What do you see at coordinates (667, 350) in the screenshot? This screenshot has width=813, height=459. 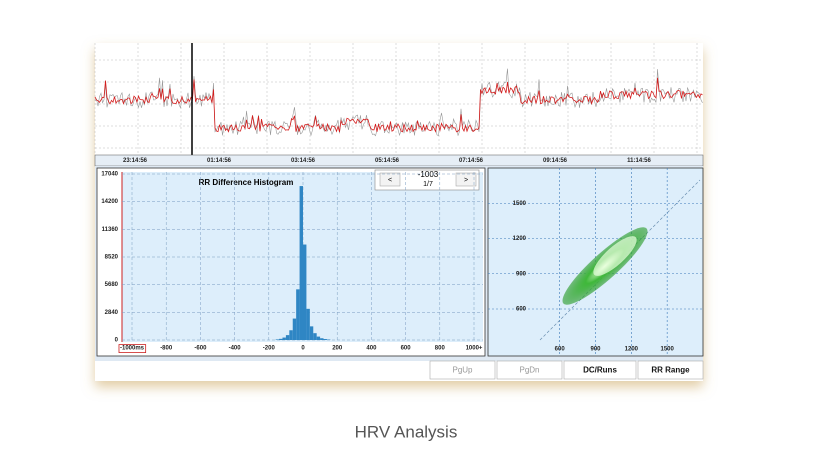 I see `x-tick-label: 1500` at bounding box center [667, 350].